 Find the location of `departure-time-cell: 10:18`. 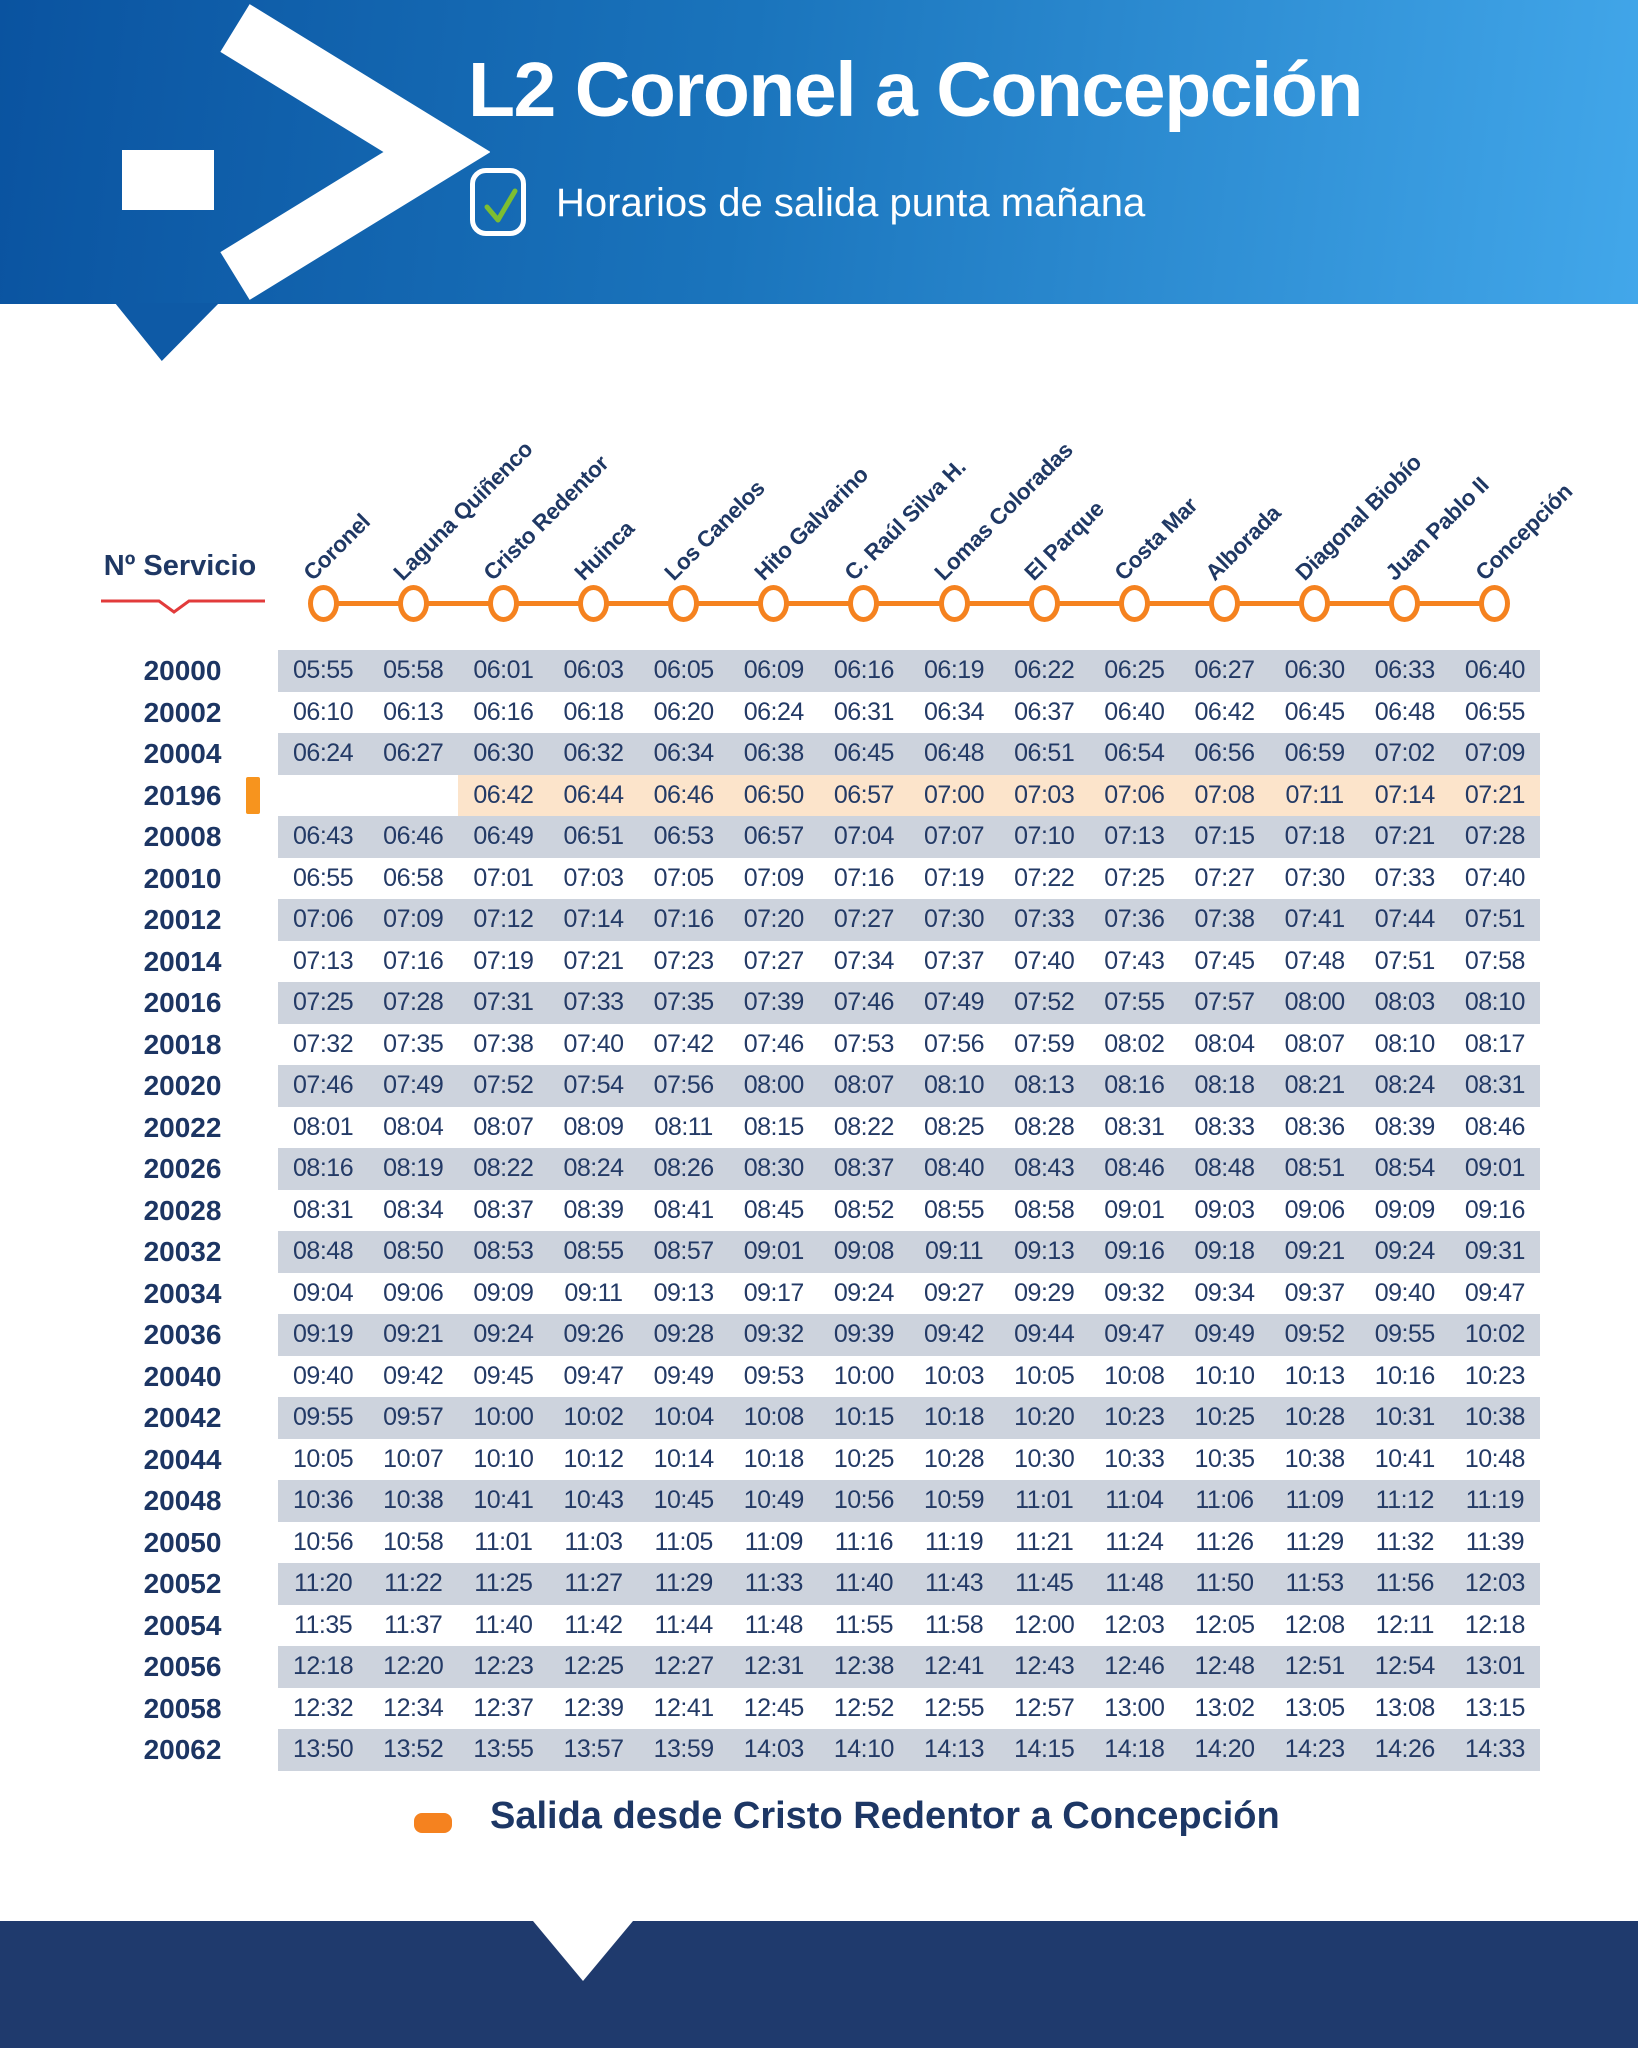

departure-time-cell: 10:18 is located at coordinates (774, 1458).